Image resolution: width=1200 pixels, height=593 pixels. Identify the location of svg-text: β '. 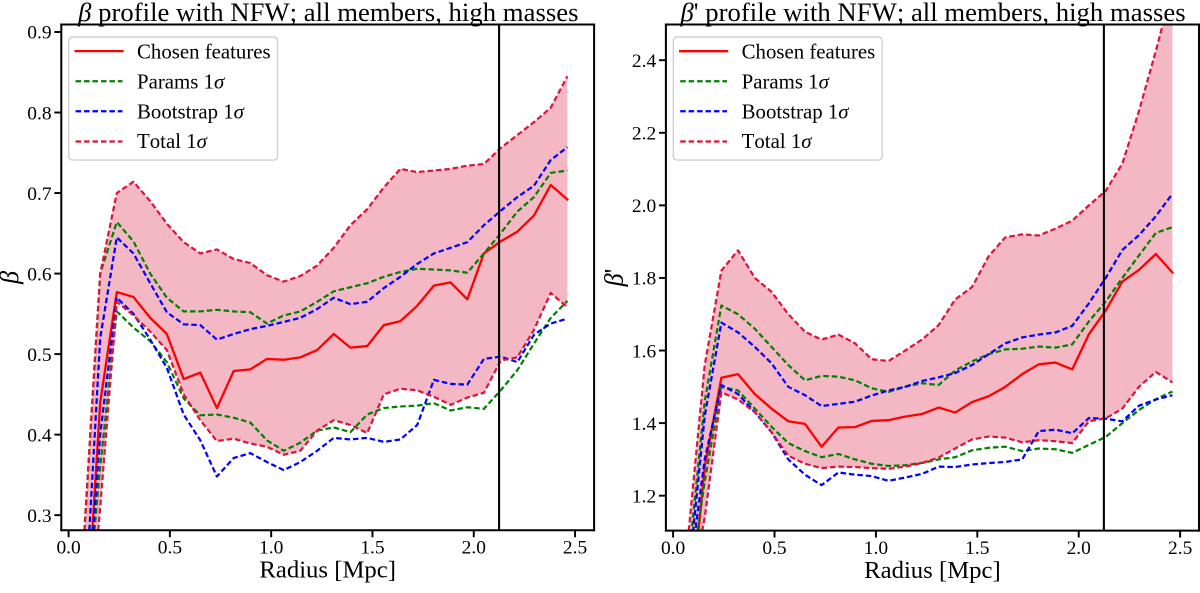
(613, 278).